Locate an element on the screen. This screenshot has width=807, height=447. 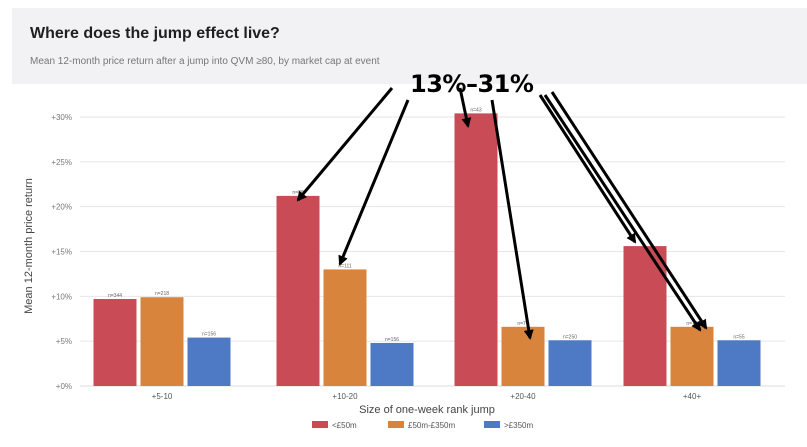
legend-label: £50m-£350m is located at coordinates (431, 425).